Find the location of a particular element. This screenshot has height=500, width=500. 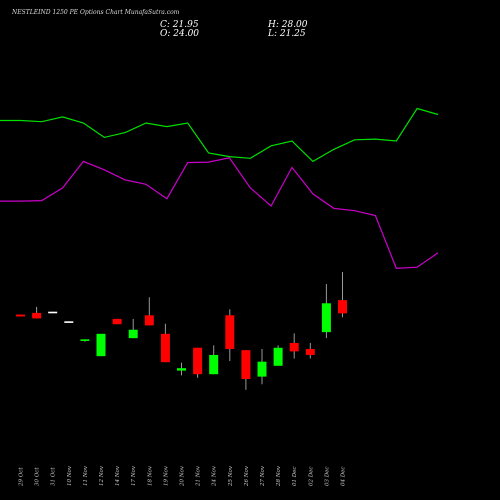

x-tick-label: 02 Dec is located at coordinates (311, 477).